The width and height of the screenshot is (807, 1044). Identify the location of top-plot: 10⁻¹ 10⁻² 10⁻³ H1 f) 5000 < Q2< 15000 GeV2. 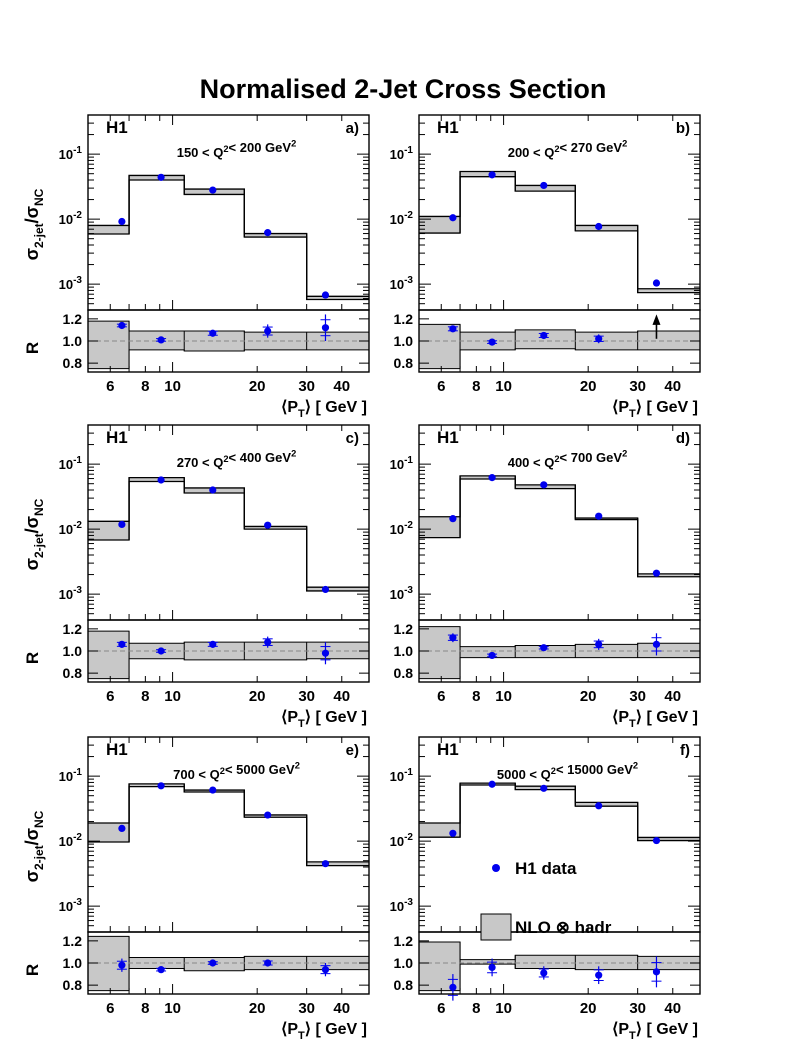
(545, 834).